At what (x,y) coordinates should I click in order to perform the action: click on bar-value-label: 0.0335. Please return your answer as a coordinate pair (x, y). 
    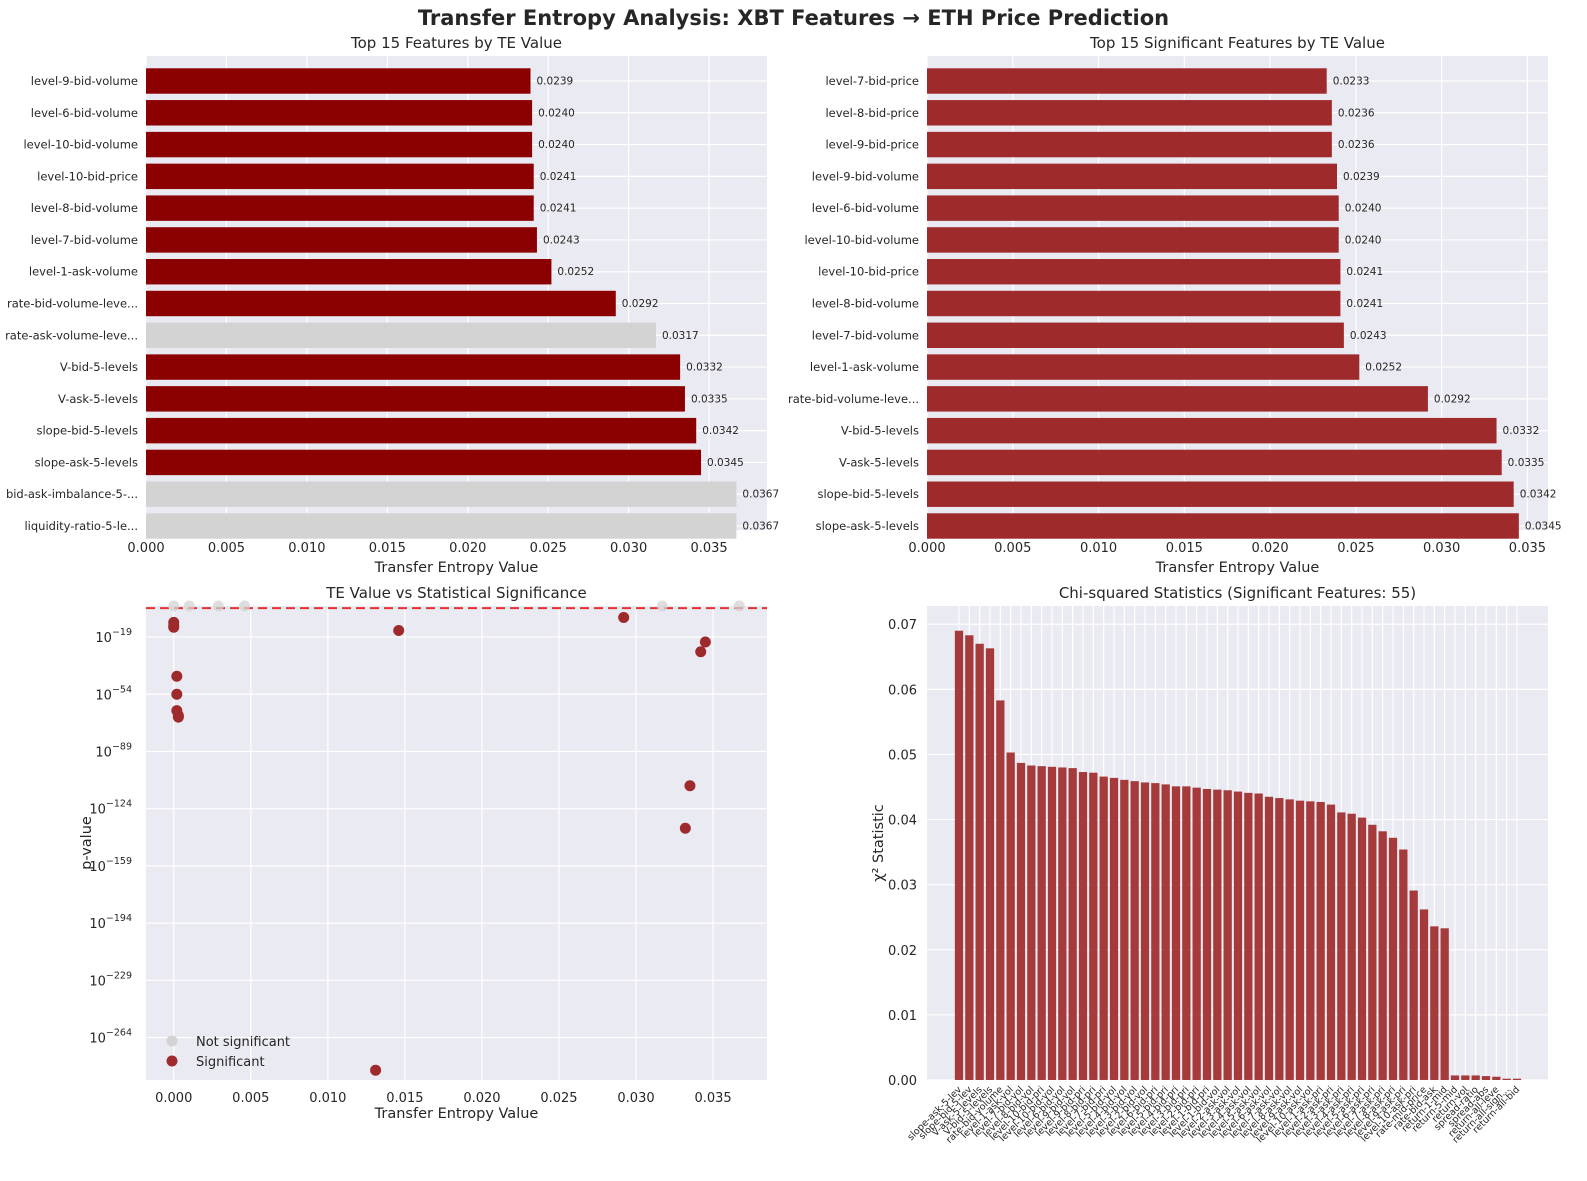
    Looking at the image, I should click on (709, 399).